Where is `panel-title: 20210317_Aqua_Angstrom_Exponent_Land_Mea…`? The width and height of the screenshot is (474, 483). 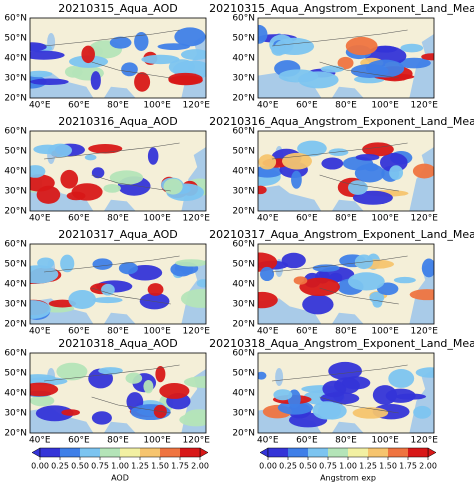 panel-title: 20210317_Aqua_Angstrom_Exponent_Land_Mea… is located at coordinates (341, 234).